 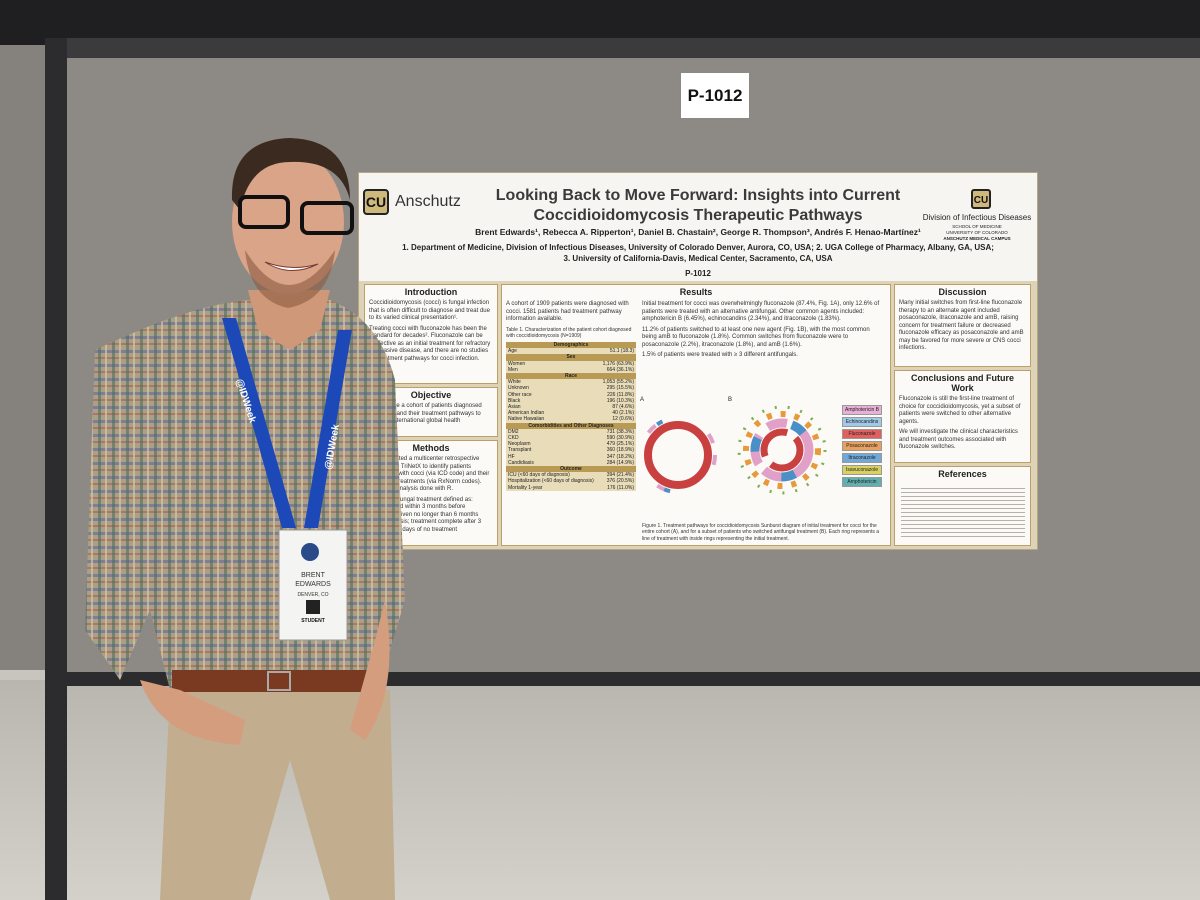 I want to click on table-row: Black 196 (10.3%), so click(x=571, y=401).